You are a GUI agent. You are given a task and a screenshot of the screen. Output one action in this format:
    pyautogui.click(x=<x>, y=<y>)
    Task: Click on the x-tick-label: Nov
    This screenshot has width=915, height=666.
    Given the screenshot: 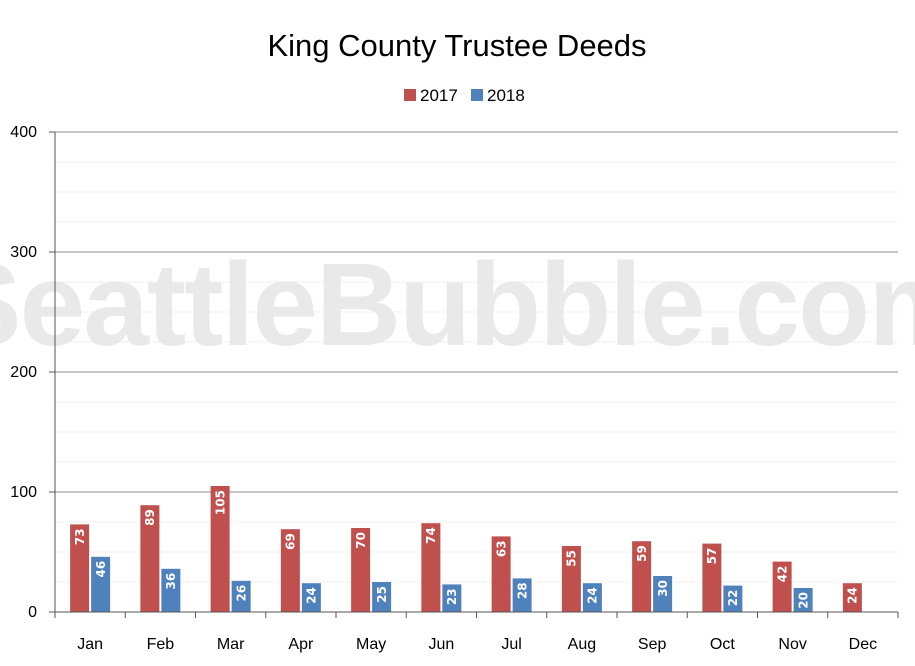 What is the action you would take?
    pyautogui.click(x=792, y=644)
    